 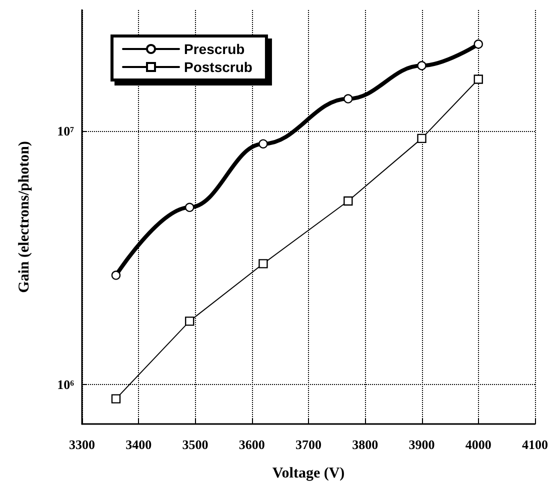 What do you see at coordinates (421, 444) in the screenshot?
I see `x-tick-label: 3900` at bounding box center [421, 444].